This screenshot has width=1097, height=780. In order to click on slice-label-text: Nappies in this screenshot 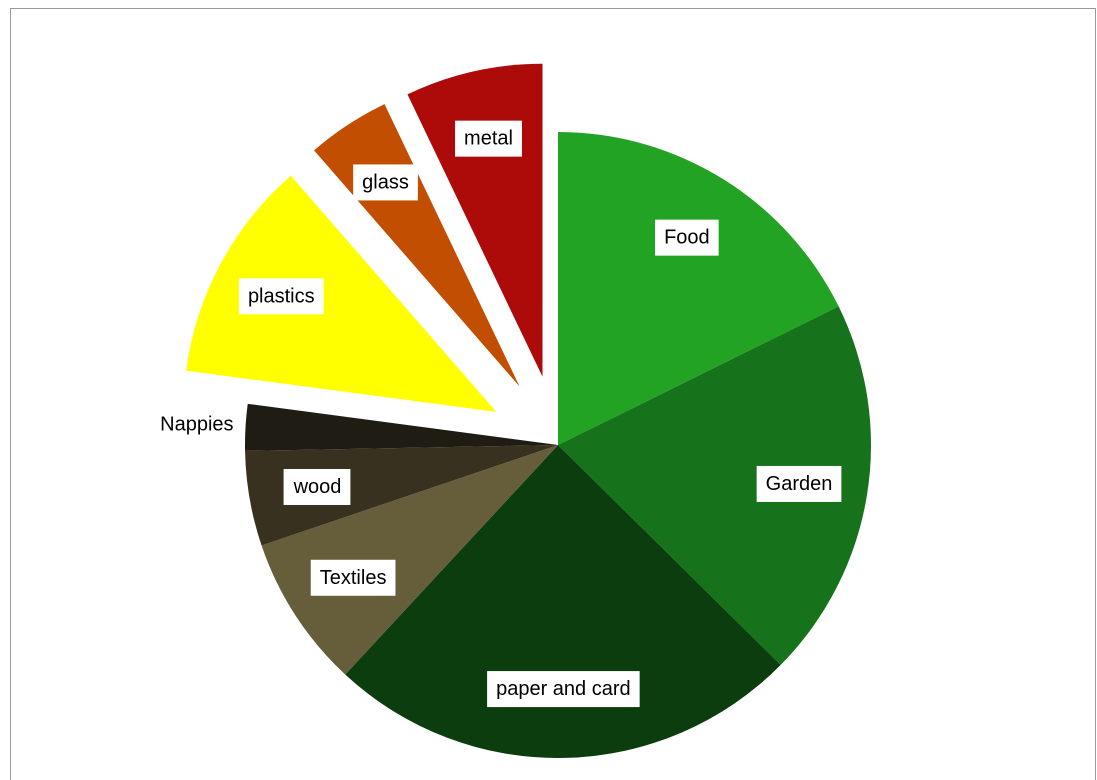, I will do `click(196, 425)`.